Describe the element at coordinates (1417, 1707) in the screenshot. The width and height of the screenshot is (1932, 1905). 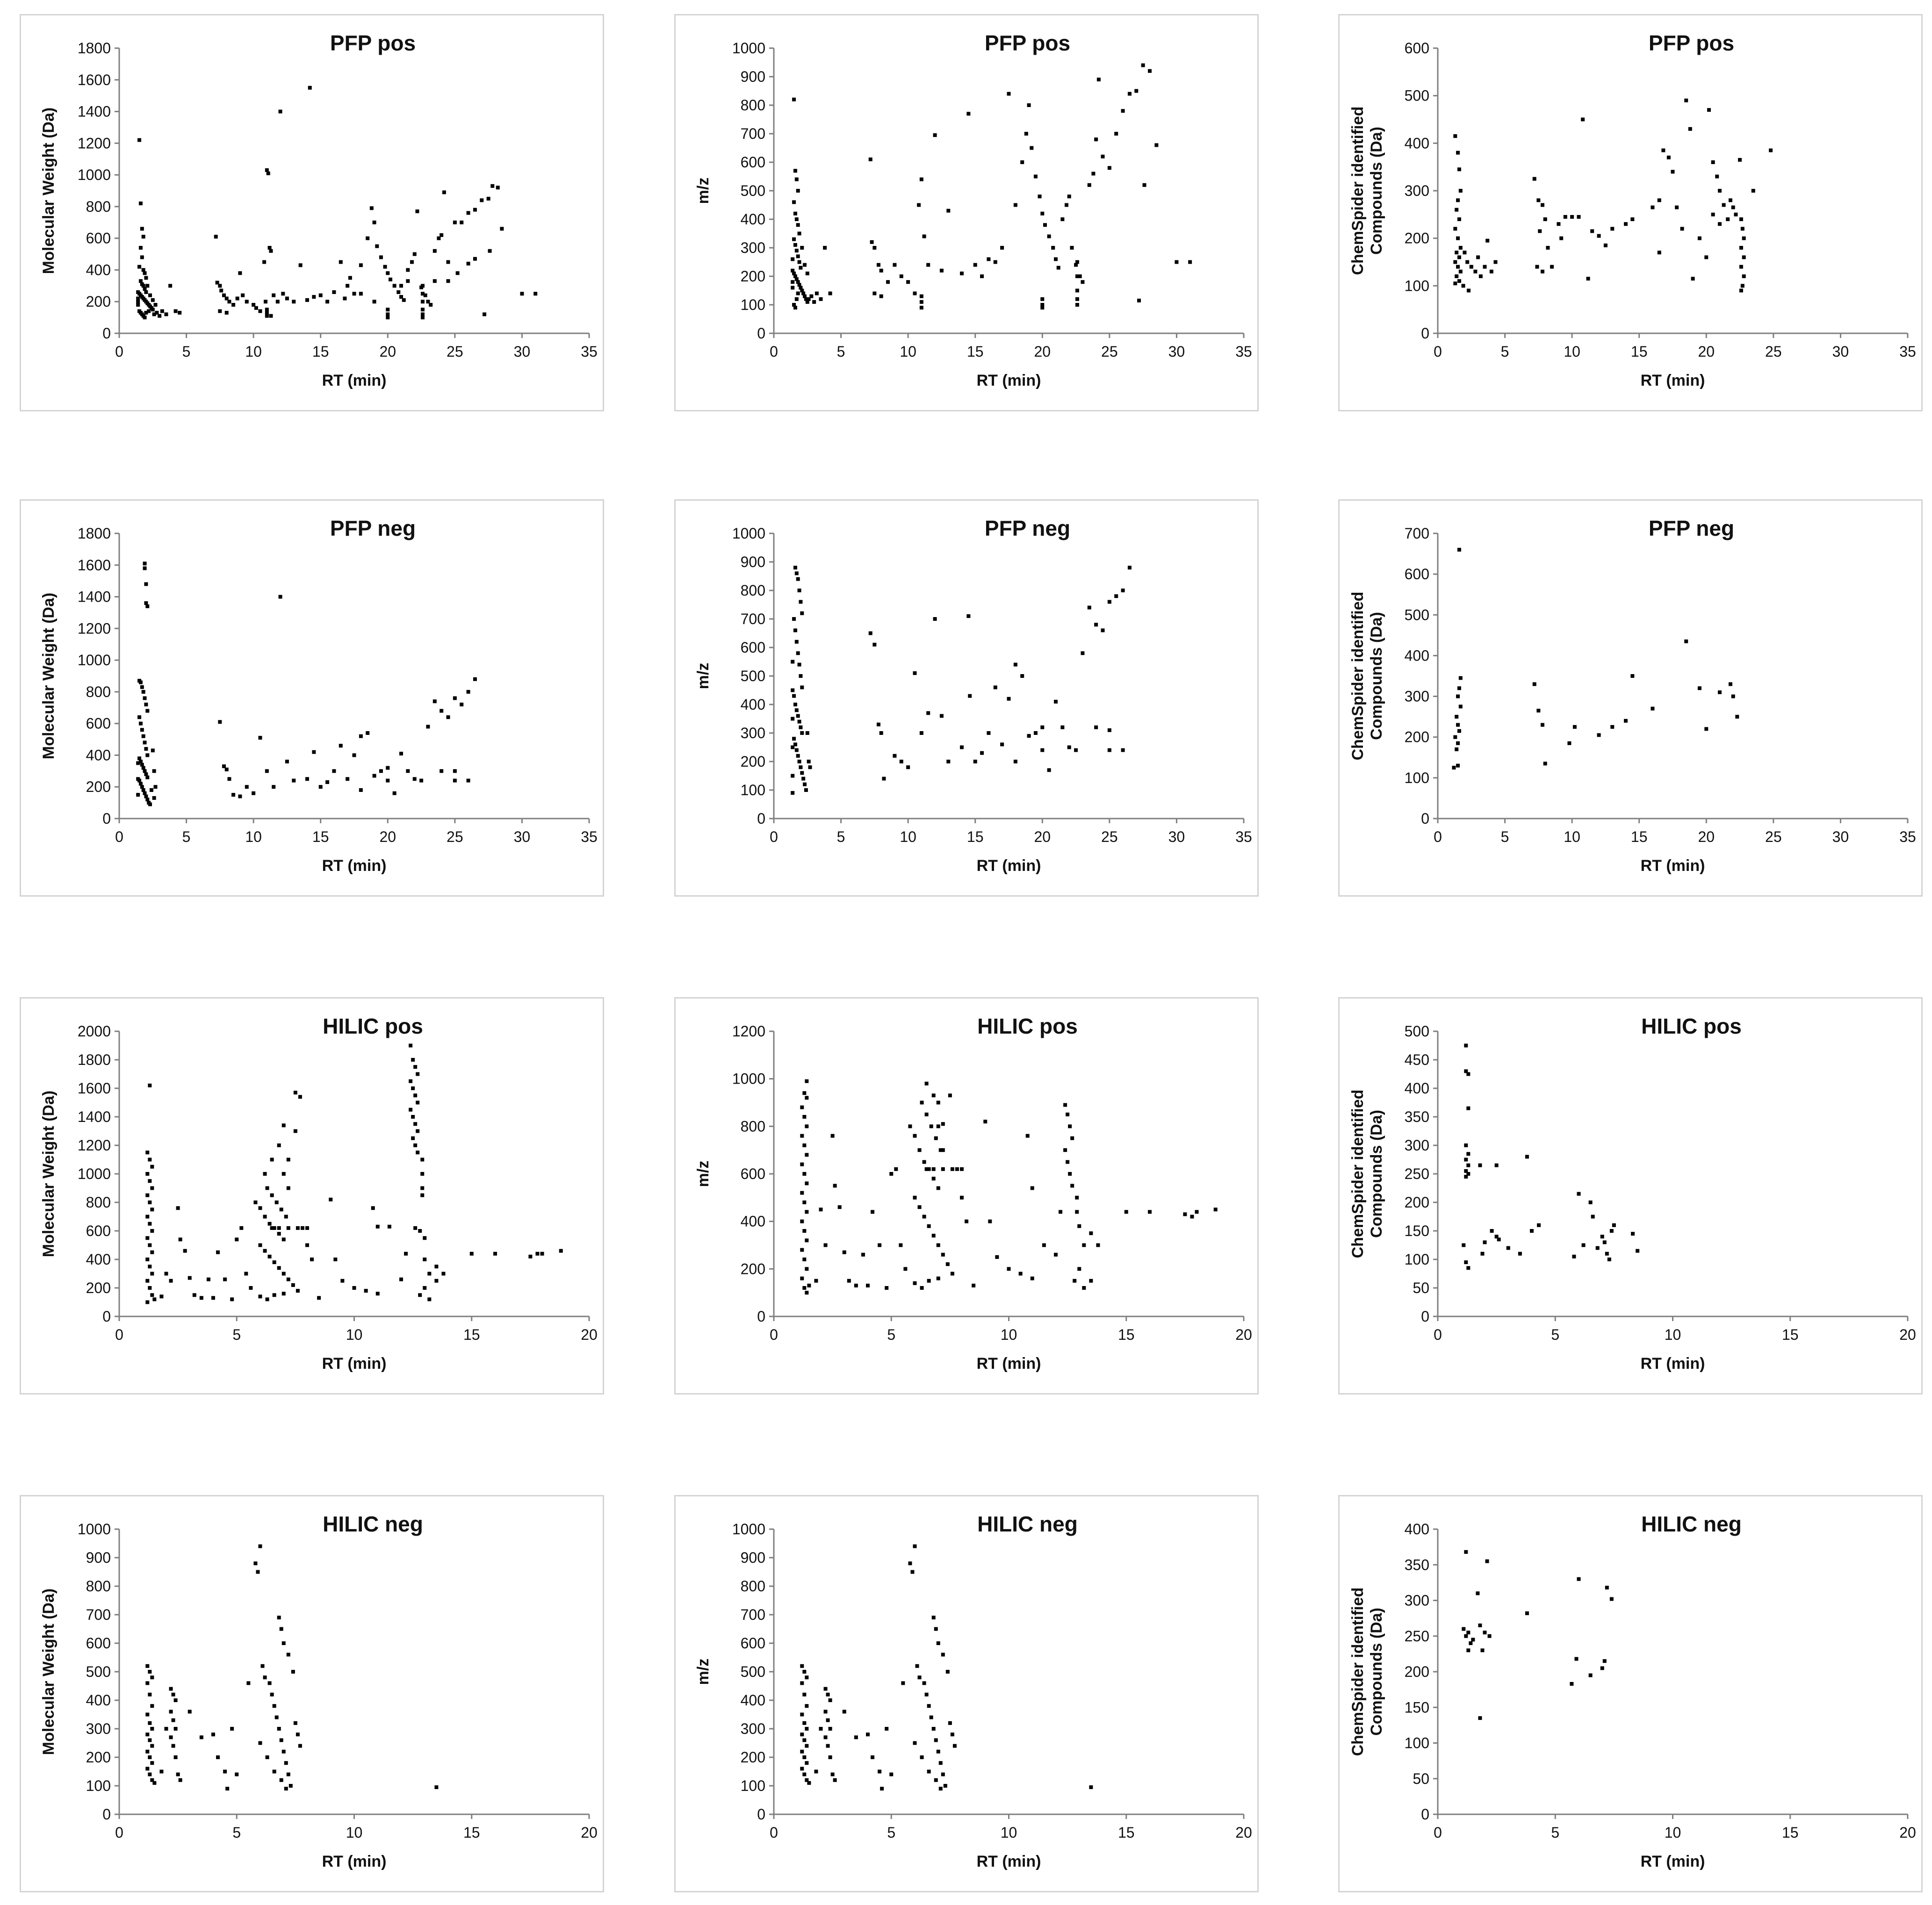
I see `y-tick-label: 150` at that location.